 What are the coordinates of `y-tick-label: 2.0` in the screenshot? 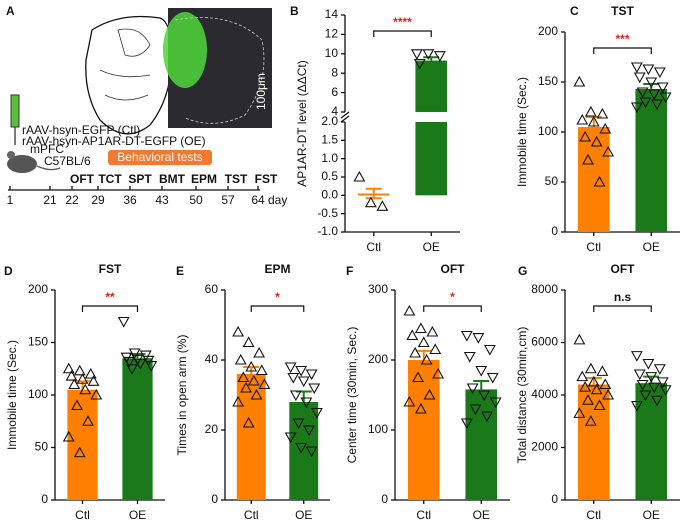 It's located at (329, 121).